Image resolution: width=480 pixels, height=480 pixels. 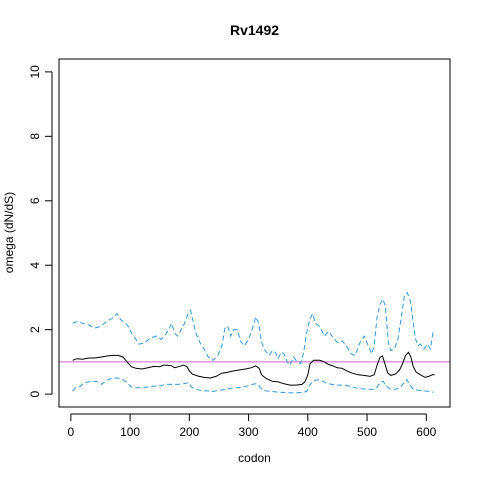 What do you see at coordinates (253, 329) in the screenshot?
I see `series-line-upper` at bounding box center [253, 329].